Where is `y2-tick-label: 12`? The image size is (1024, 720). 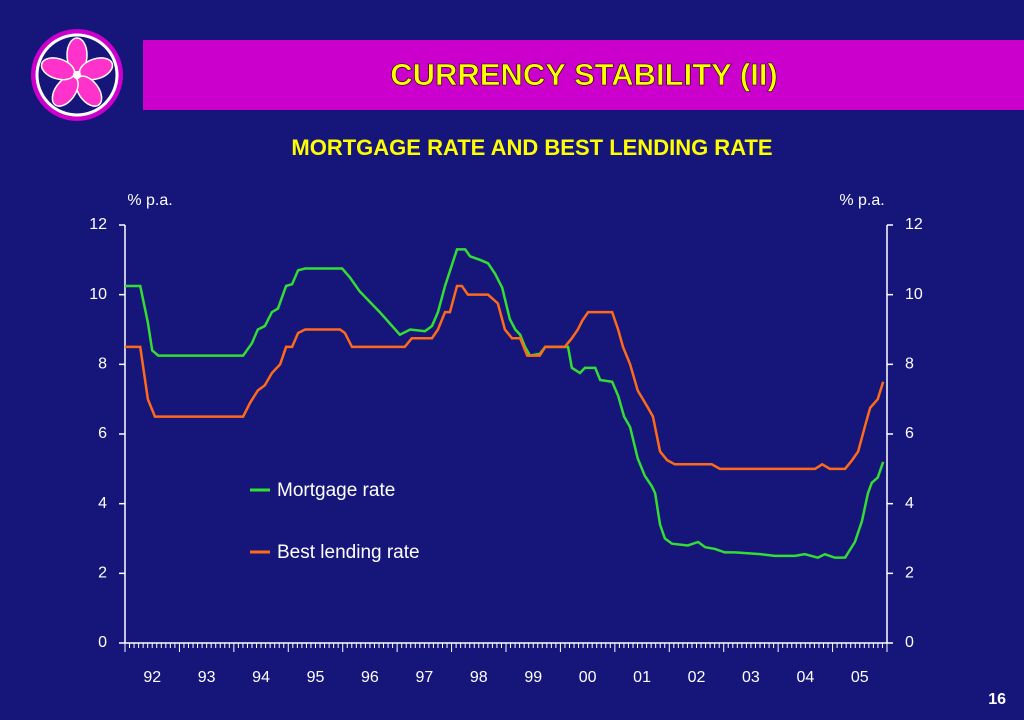
y2-tick-label: 12 is located at coordinates (914, 224).